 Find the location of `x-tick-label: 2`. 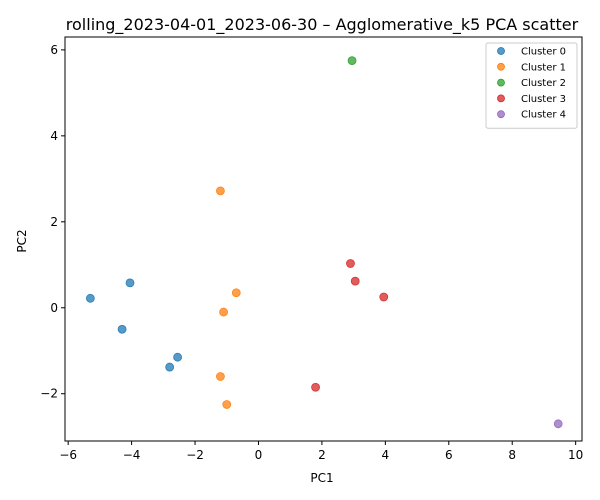

x-tick-label: 2 is located at coordinates (322, 455).